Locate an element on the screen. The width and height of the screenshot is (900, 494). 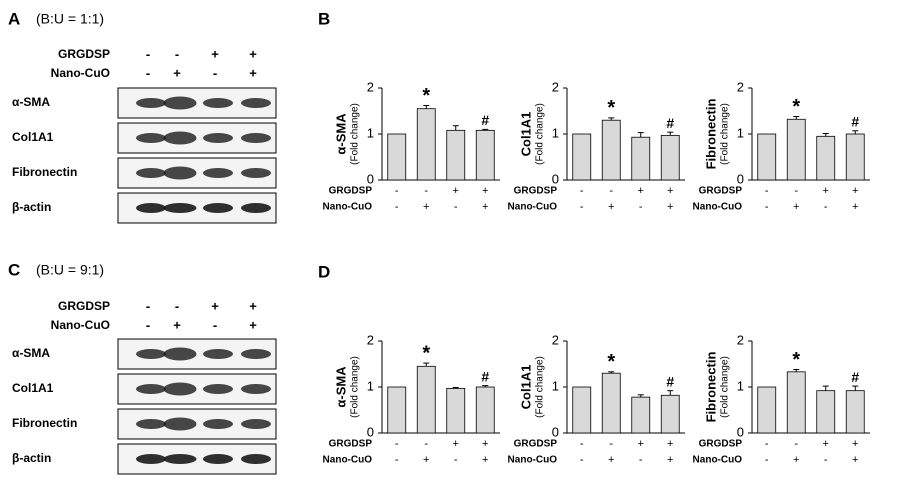
blot-row-label: Col1A1 is located at coordinates (33, 137).